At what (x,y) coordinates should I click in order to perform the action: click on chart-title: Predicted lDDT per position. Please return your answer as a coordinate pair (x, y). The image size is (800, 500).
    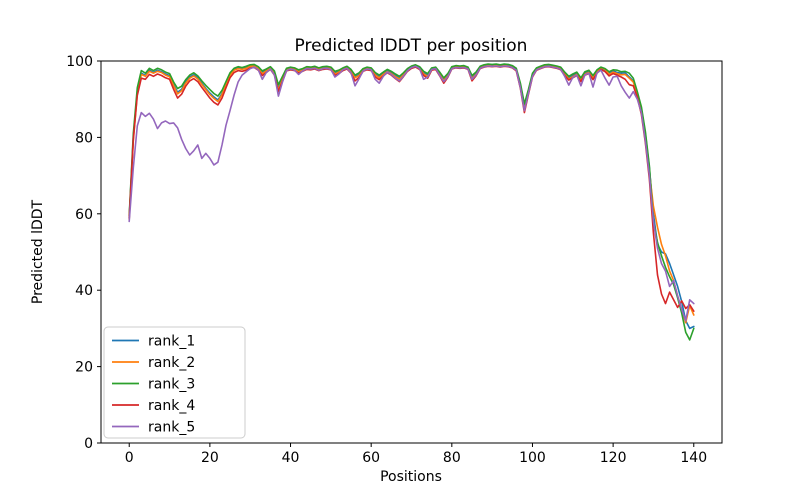
    Looking at the image, I should click on (411, 46).